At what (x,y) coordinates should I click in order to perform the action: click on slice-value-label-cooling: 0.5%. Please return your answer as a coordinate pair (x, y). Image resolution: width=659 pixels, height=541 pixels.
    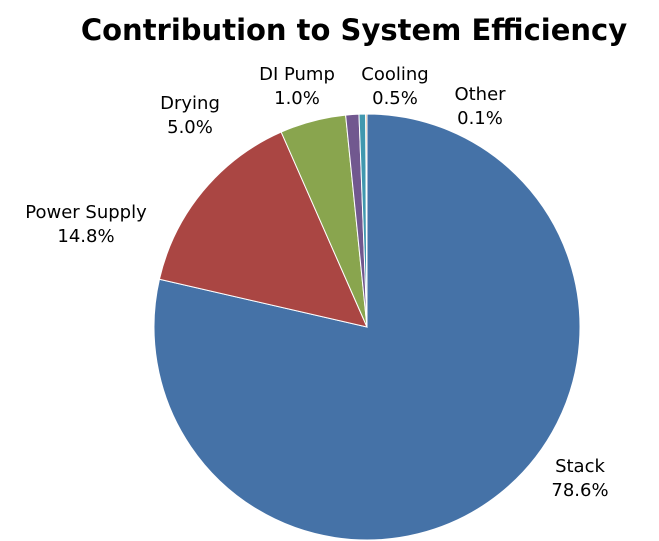
    Looking at the image, I should click on (395, 98).